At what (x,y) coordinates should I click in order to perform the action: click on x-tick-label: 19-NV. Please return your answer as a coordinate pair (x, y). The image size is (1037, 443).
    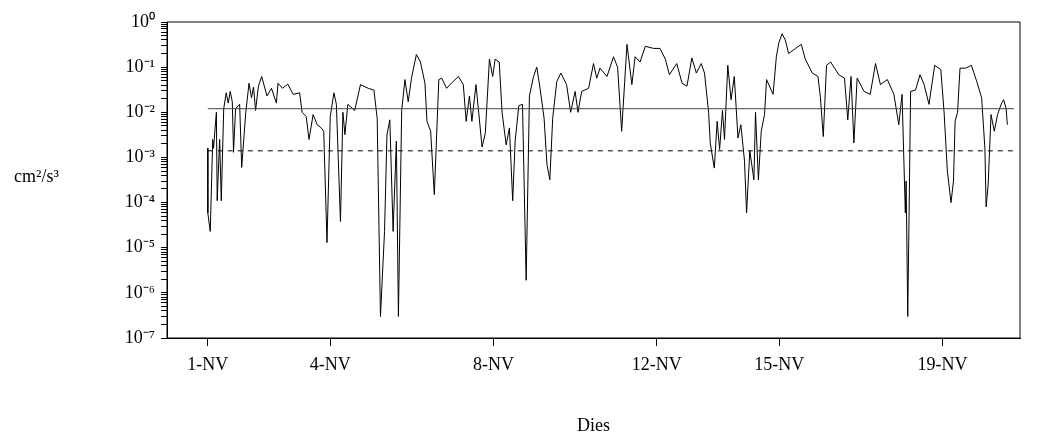
    Looking at the image, I should click on (942, 363).